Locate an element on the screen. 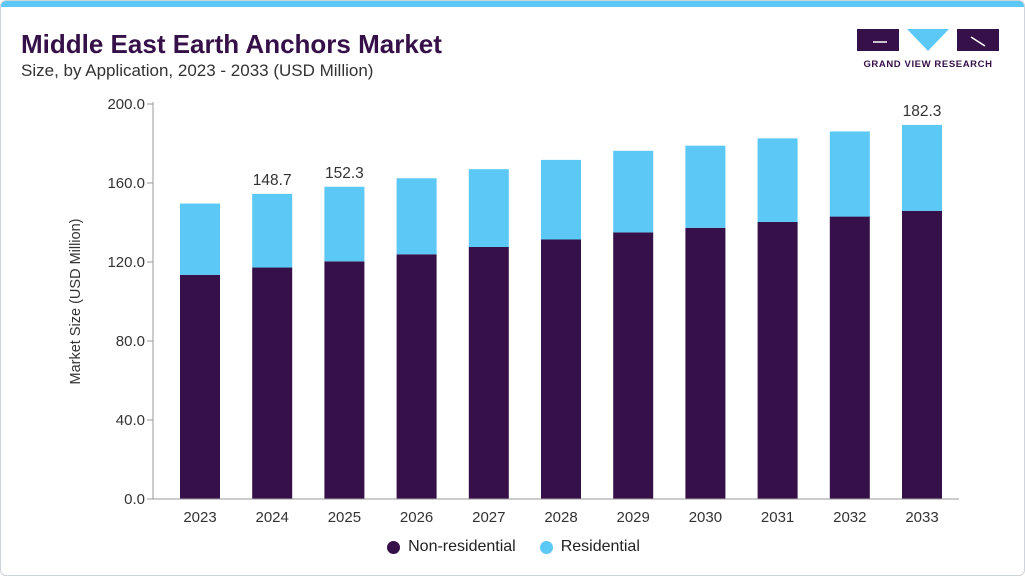 The width and height of the screenshot is (1025, 576). y-tick-label: 0.0 is located at coordinates (134, 499).